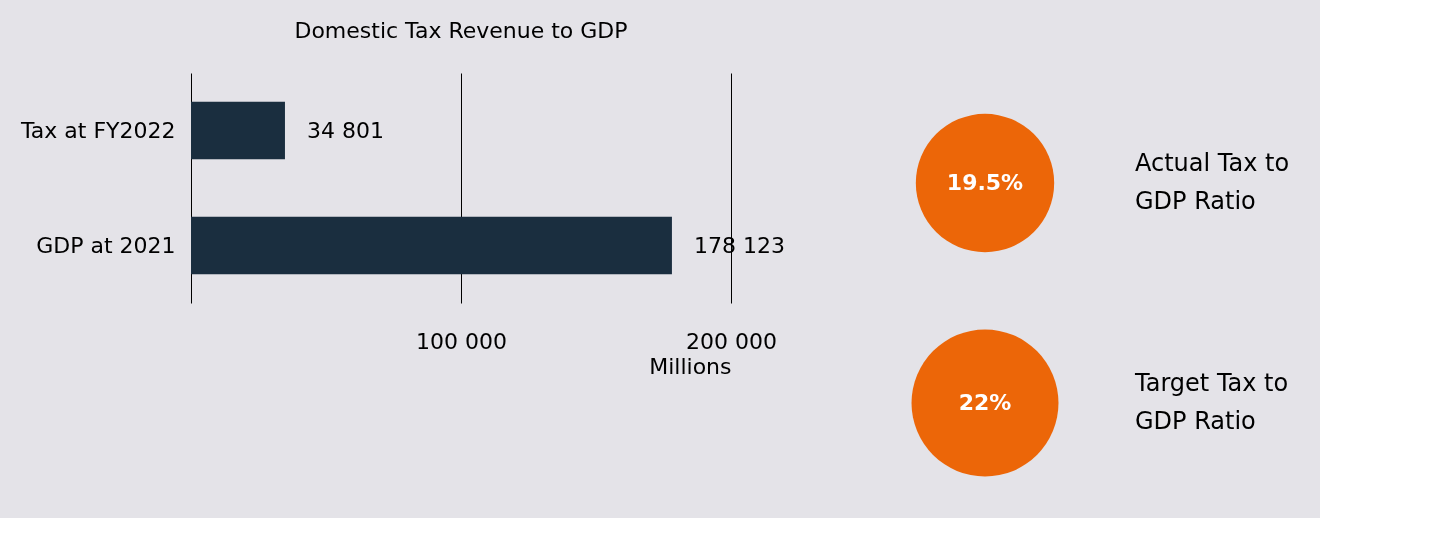  What do you see at coordinates (985, 402) in the screenshot?
I see `data-label: 22%` at bounding box center [985, 402].